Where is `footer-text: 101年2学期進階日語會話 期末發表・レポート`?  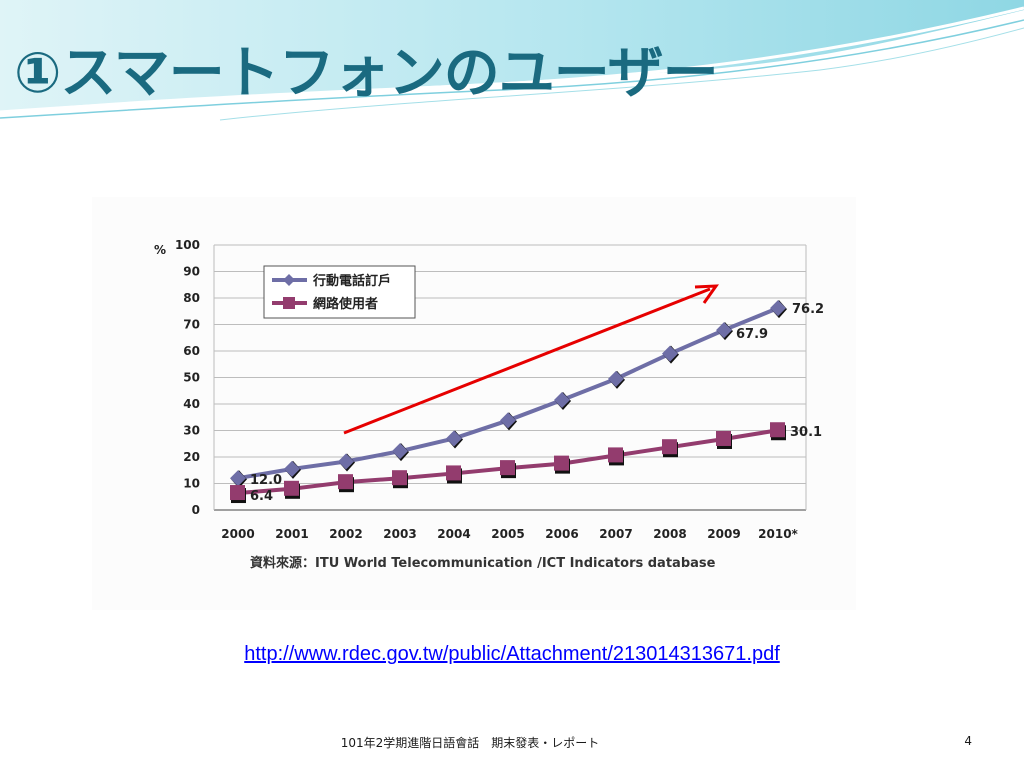
footer-text: 101年2学期進階日語會話 期末發表・レポート is located at coordinates (470, 743).